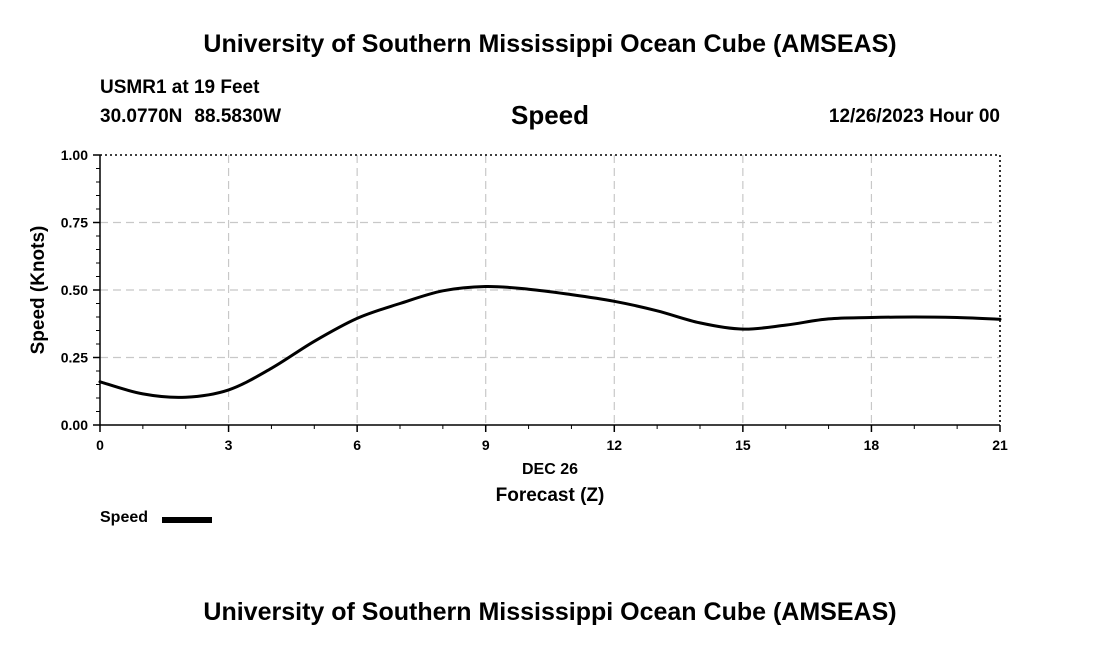 Image resolution: width=1100 pixels, height=650 pixels. I want to click on y-tick-label: 0.75, so click(74, 223).